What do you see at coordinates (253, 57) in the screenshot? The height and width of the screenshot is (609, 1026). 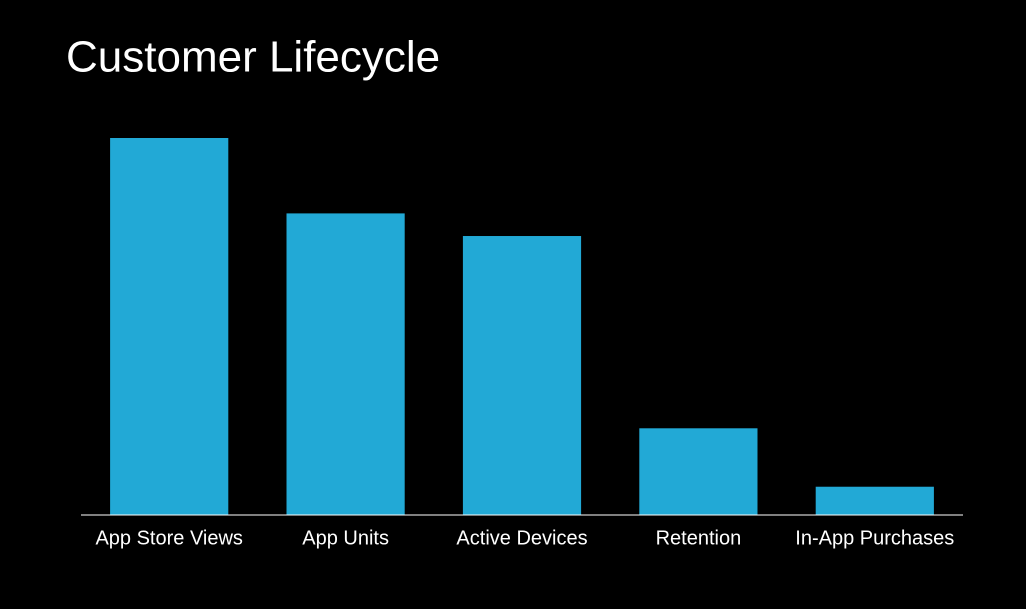 I see `chart-title: Customer Lifecycle` at bounding box center [253, 57].